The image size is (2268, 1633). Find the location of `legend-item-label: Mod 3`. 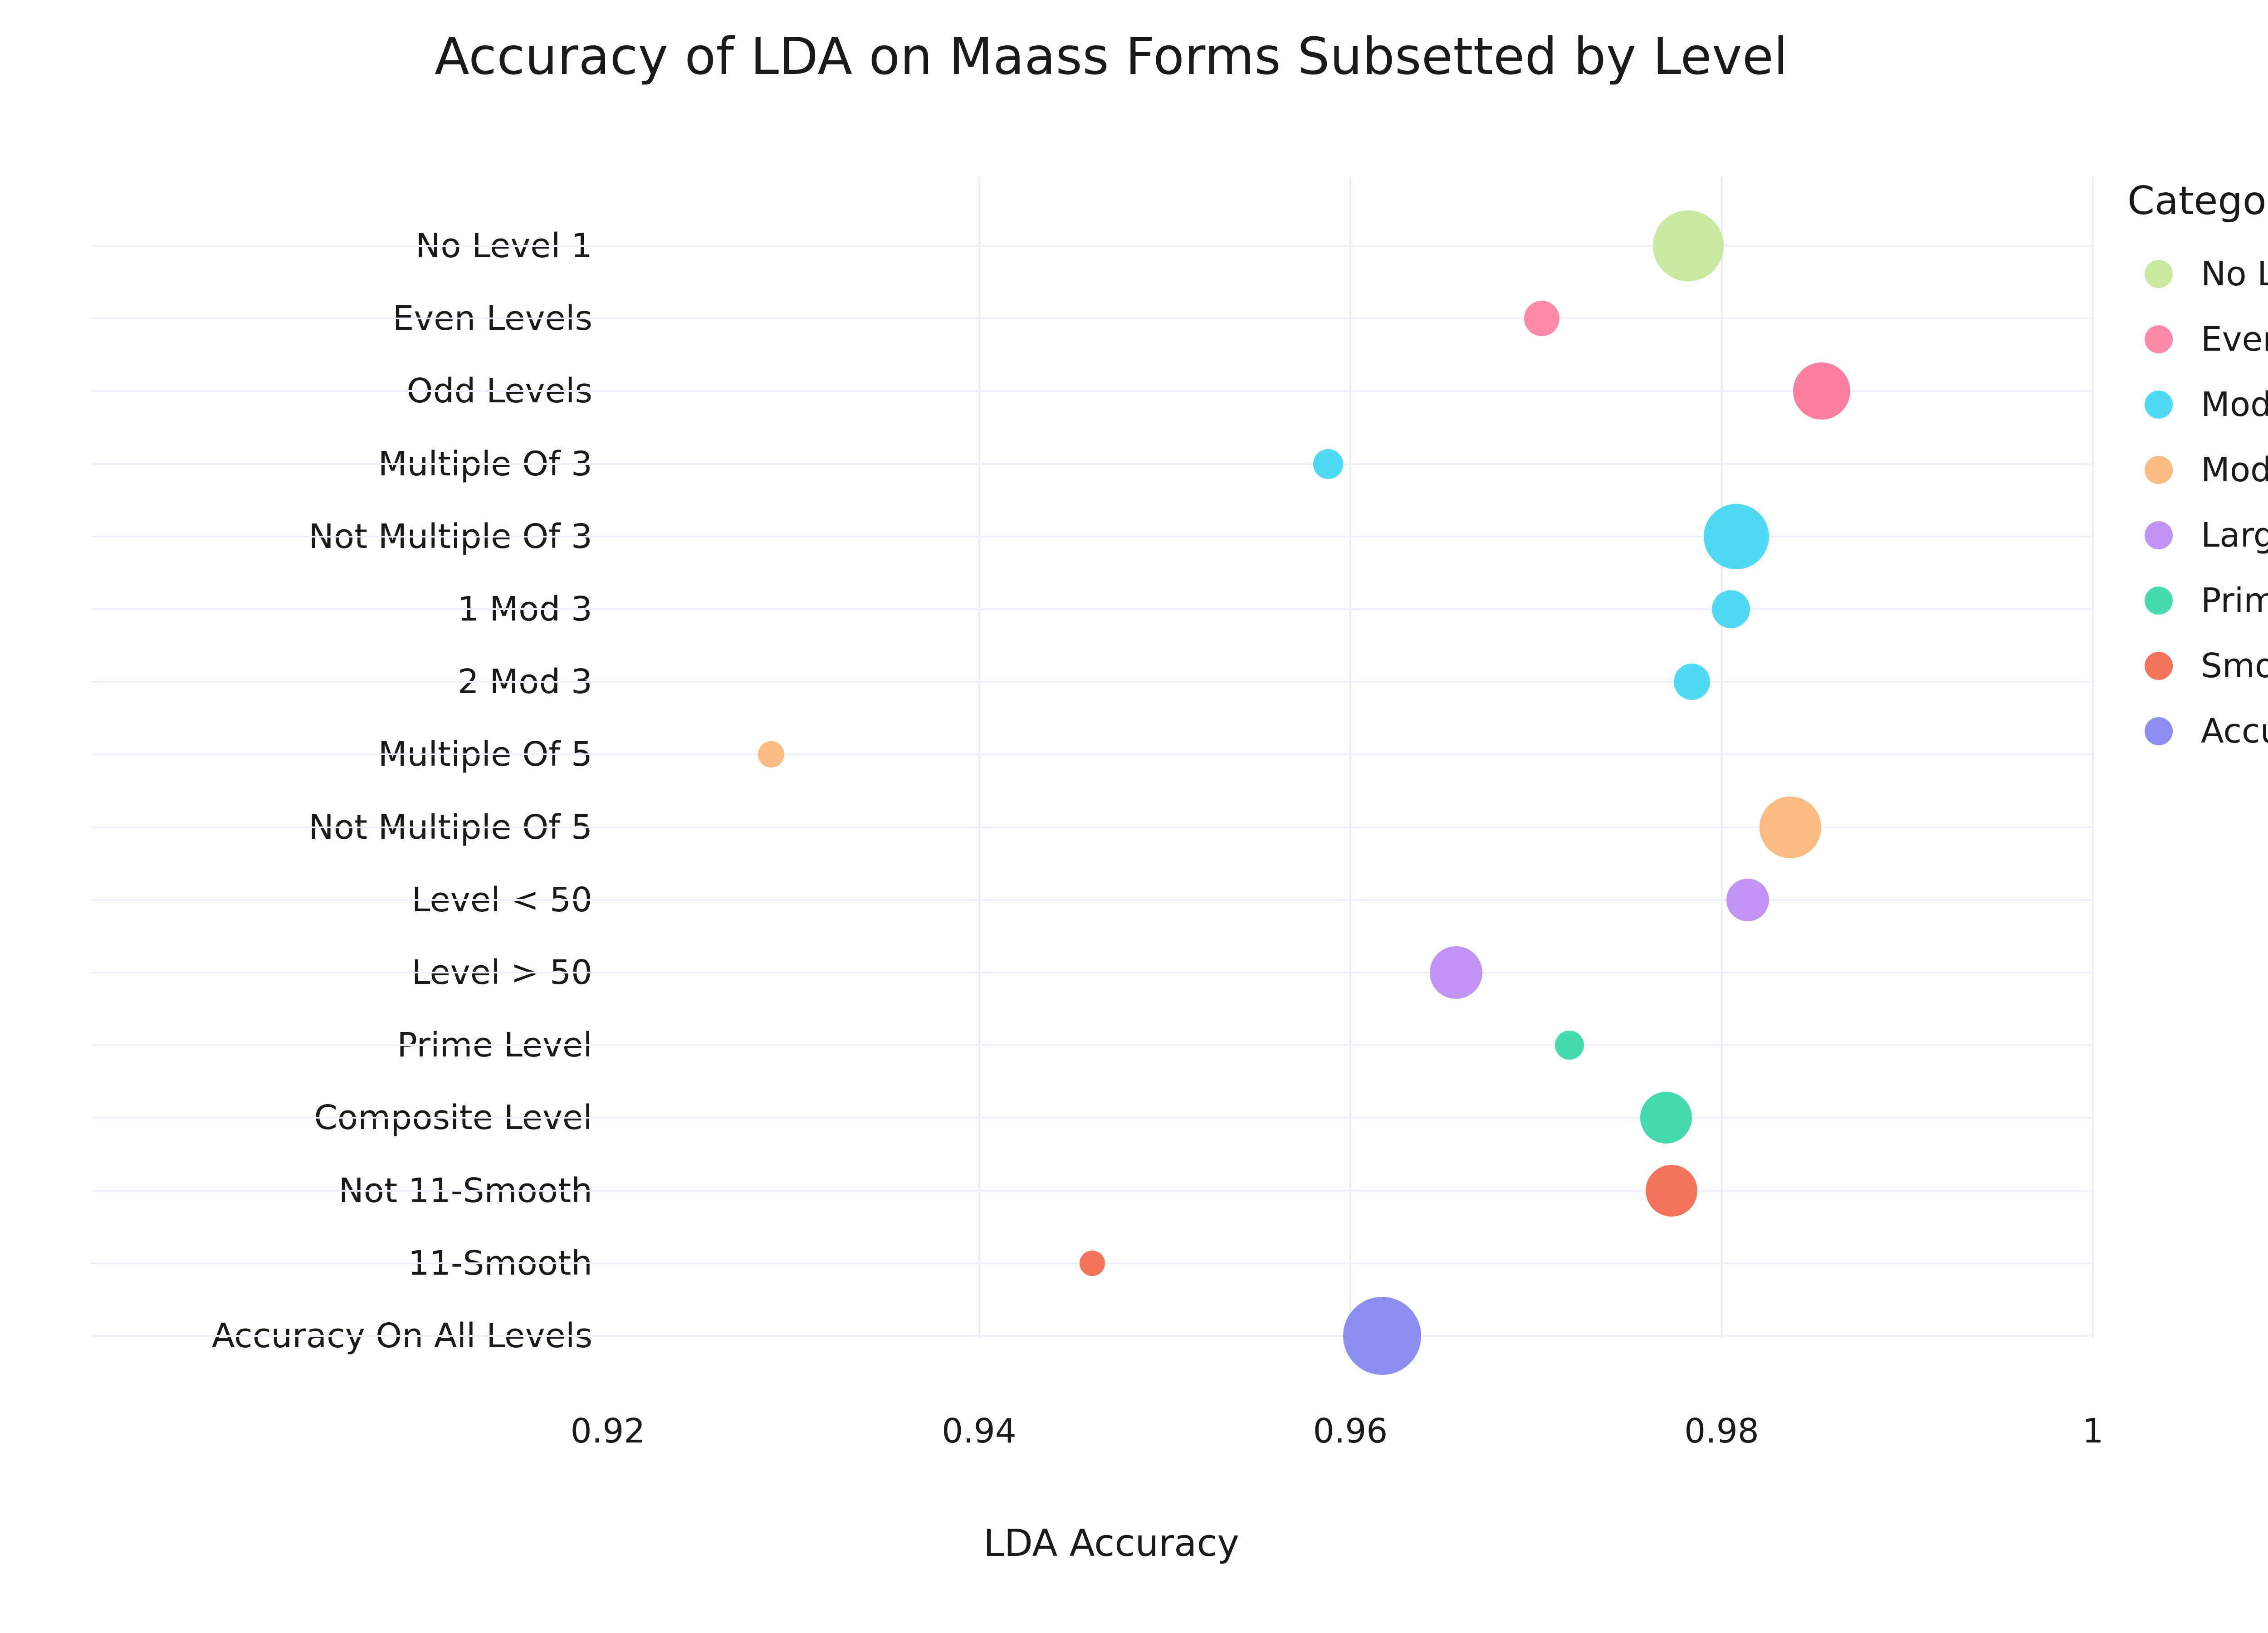

legend-item-label: Mod 3 is located at coordinates (2234, 404).